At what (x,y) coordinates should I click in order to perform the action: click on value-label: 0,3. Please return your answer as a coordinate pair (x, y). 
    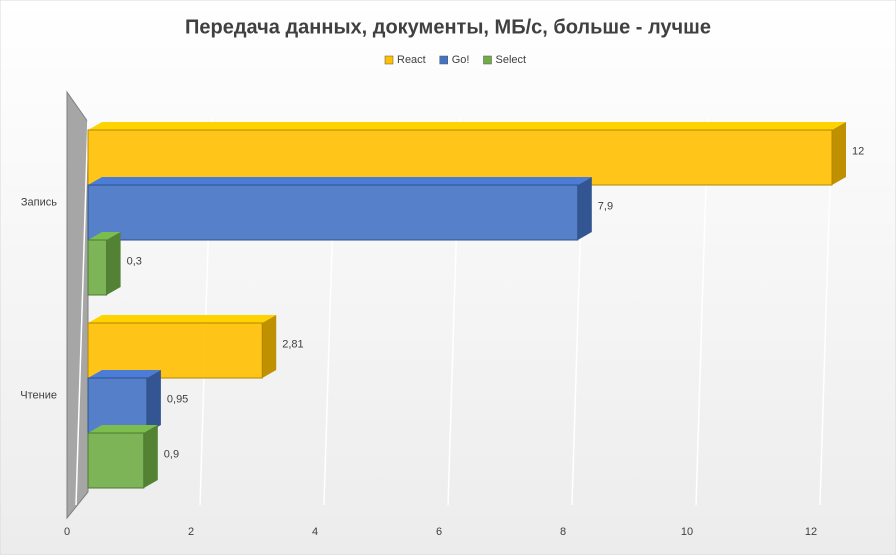
    Looking at the image, I should click on (134, 261).